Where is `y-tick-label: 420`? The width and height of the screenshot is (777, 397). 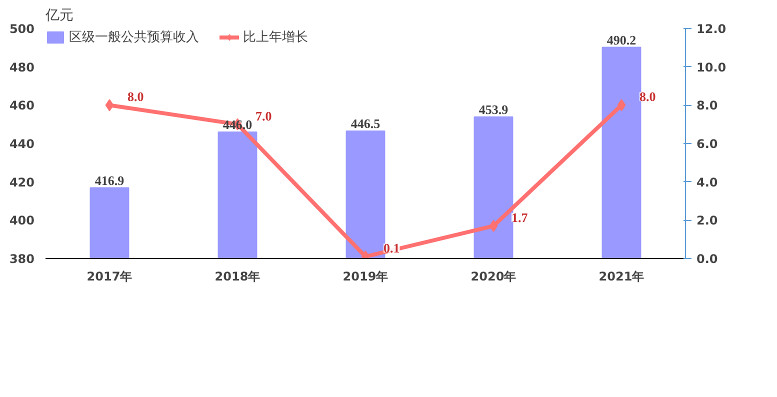 y-tick-label: 420 is located at coordinates (22, 182).